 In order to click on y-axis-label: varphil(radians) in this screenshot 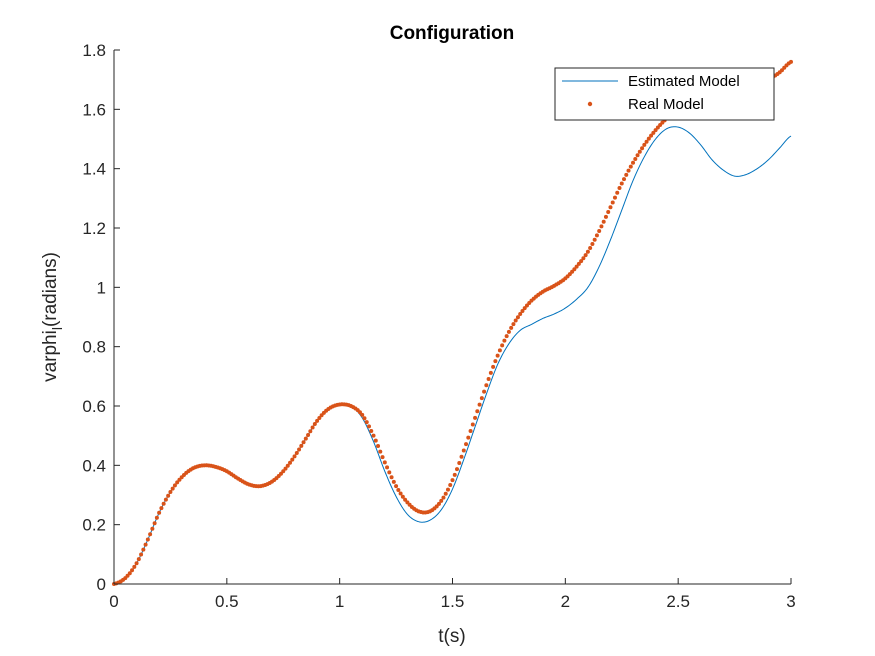, I will do `click(52, 317)`.